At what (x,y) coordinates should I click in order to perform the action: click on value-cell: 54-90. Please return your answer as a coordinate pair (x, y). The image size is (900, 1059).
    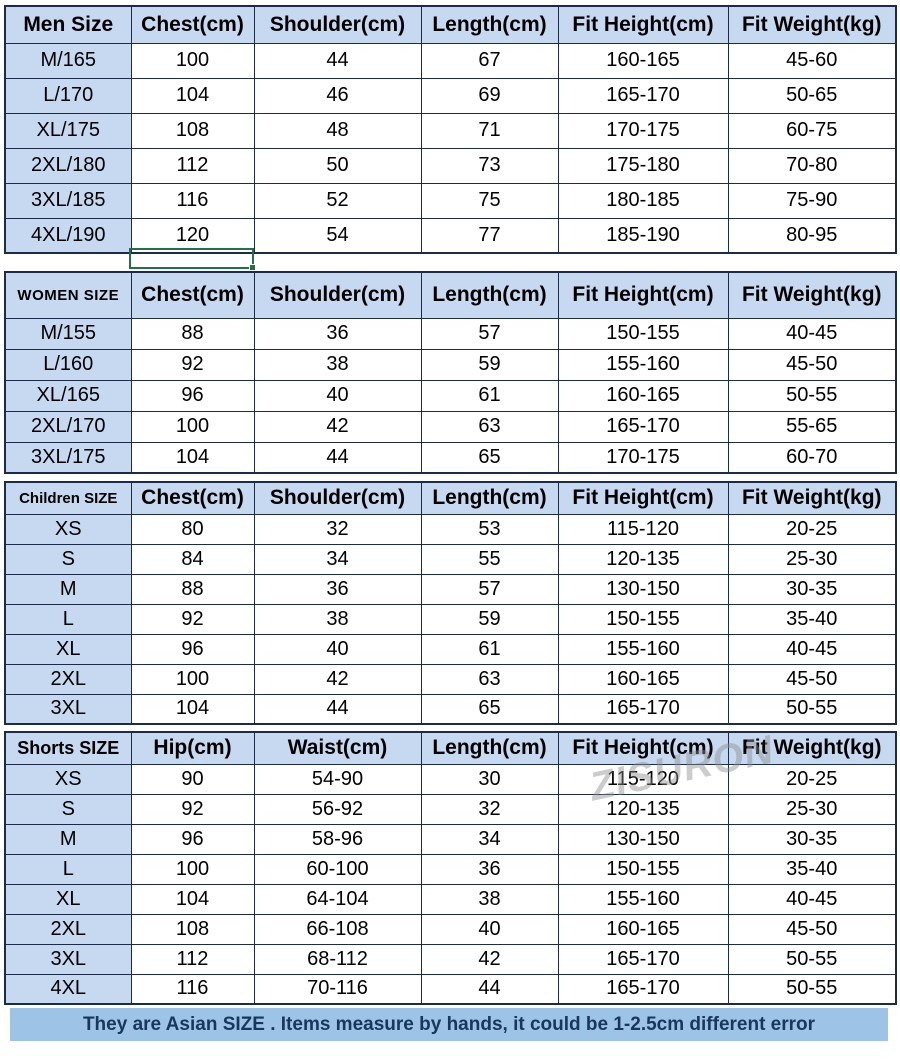
    Looking at the image, I should click on (337, 779).